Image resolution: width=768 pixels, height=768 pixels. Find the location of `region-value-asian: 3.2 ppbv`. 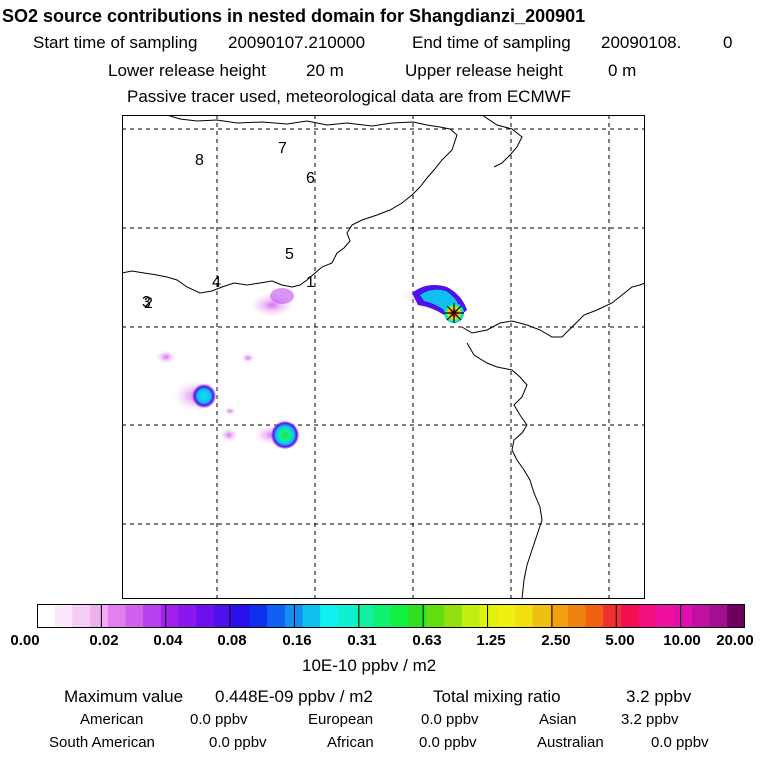

region-value-asian: 3.2 ppbv is located at coordinates (650, 719).